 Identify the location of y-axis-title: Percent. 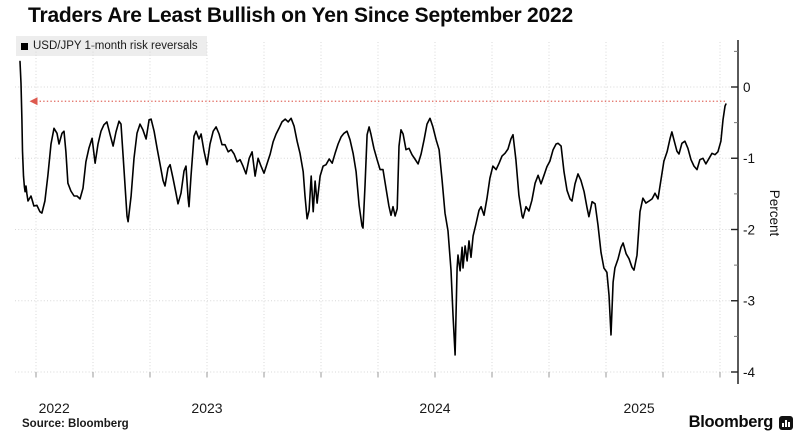
(774, 213).